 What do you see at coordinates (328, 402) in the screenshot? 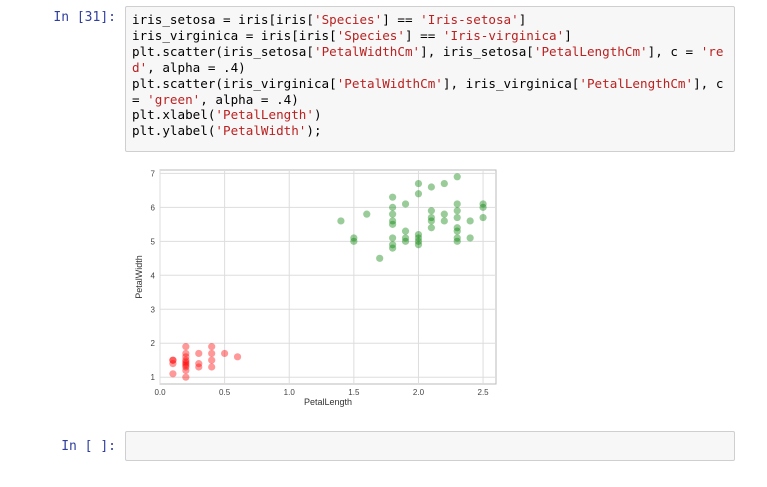
I see `x-axis-label: PetalLength` at bounding box center [328, 402].